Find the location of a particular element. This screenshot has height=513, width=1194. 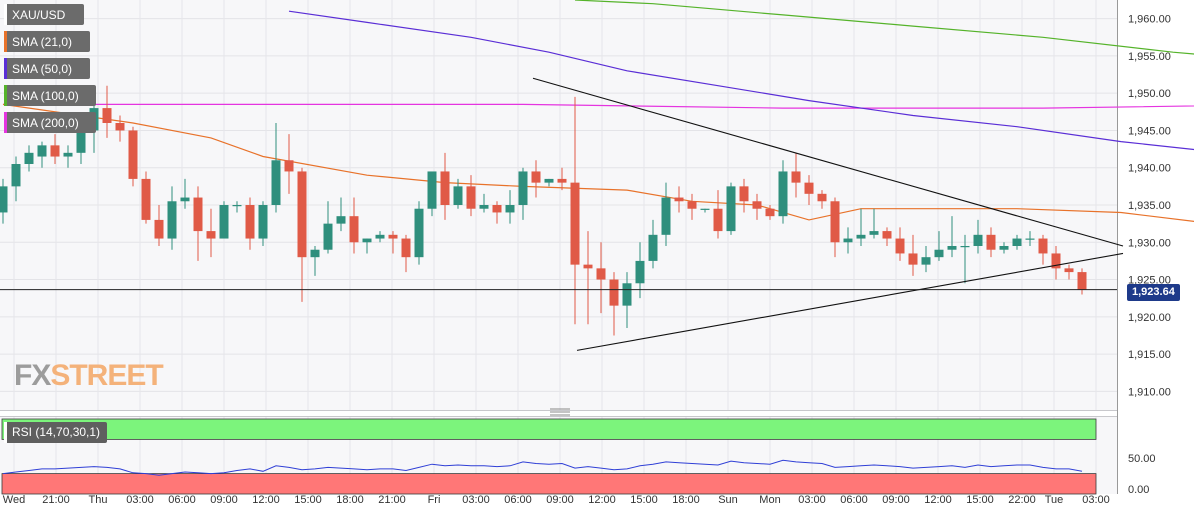

x-tick-label: Wed is located at coordinates (14, 500).